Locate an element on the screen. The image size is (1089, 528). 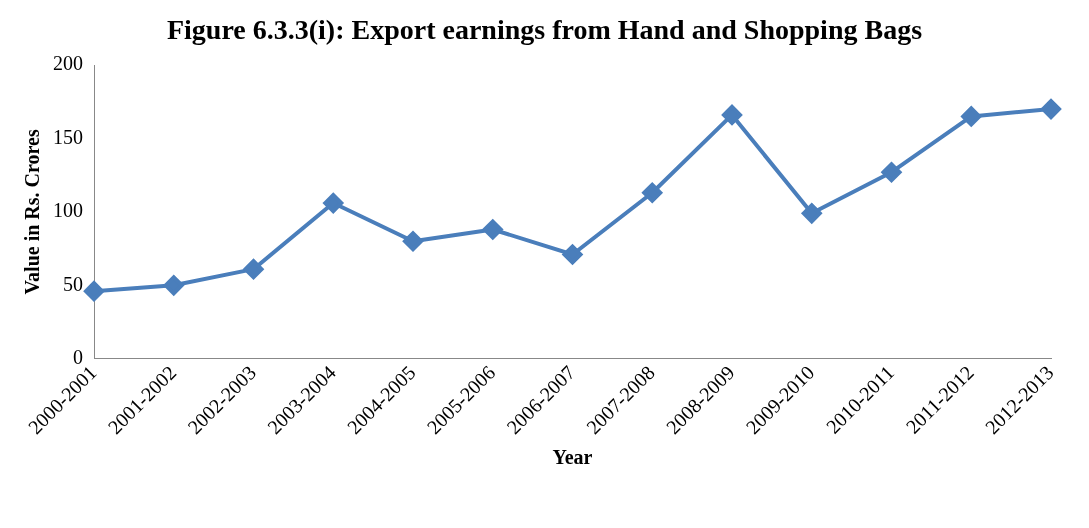
y-tick-label: 200 is located at coordinates (68, 63).